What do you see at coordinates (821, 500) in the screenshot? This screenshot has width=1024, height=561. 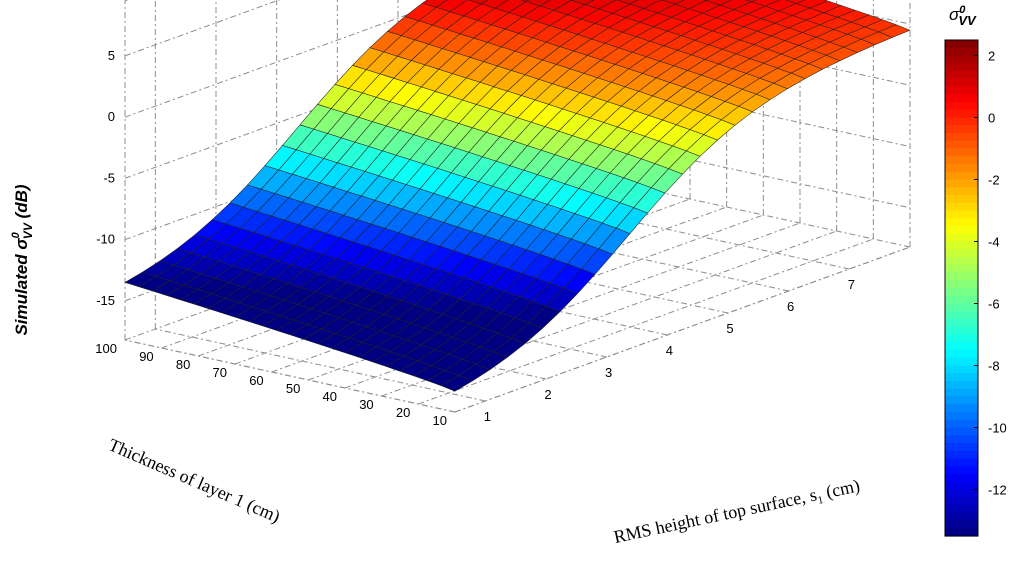 I see `x-axis-title-sub: 1` at bounding box center [821, 500].